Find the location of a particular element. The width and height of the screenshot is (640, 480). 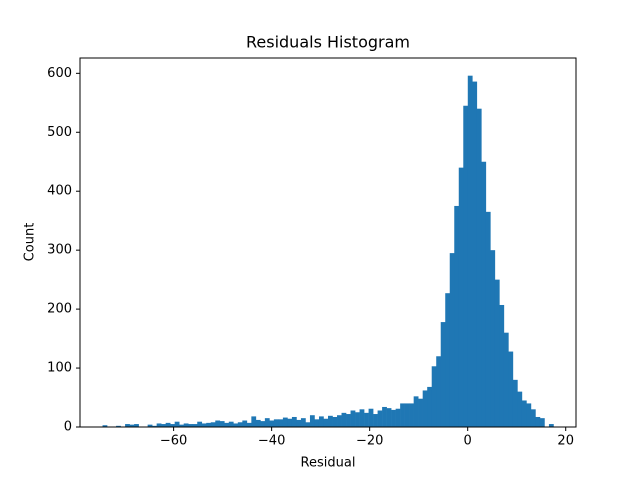

y-tick-label: 600 is located at coordinates (59, 73).